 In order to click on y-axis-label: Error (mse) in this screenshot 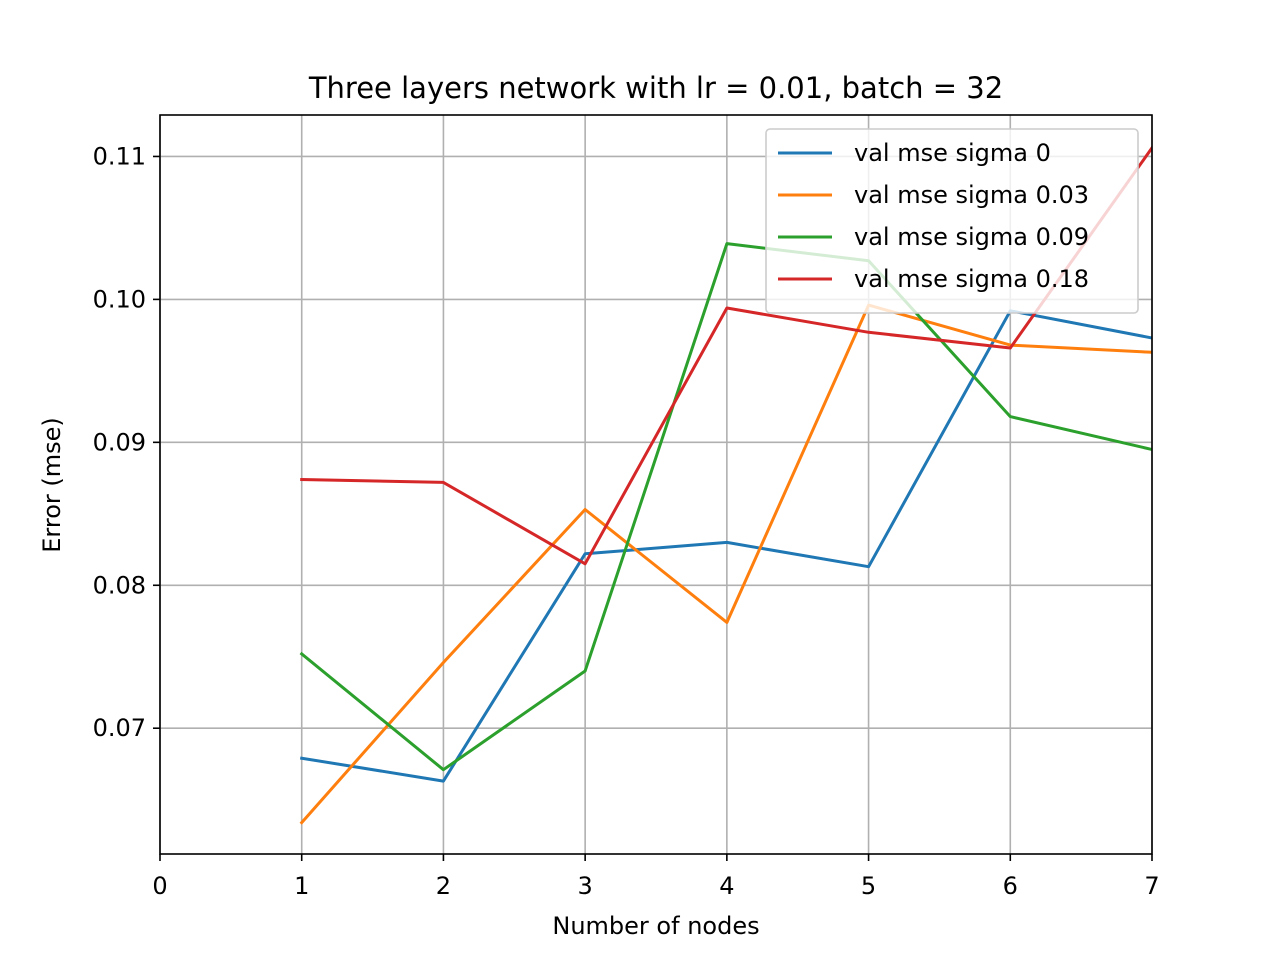, I will do `click(52, 485)`.